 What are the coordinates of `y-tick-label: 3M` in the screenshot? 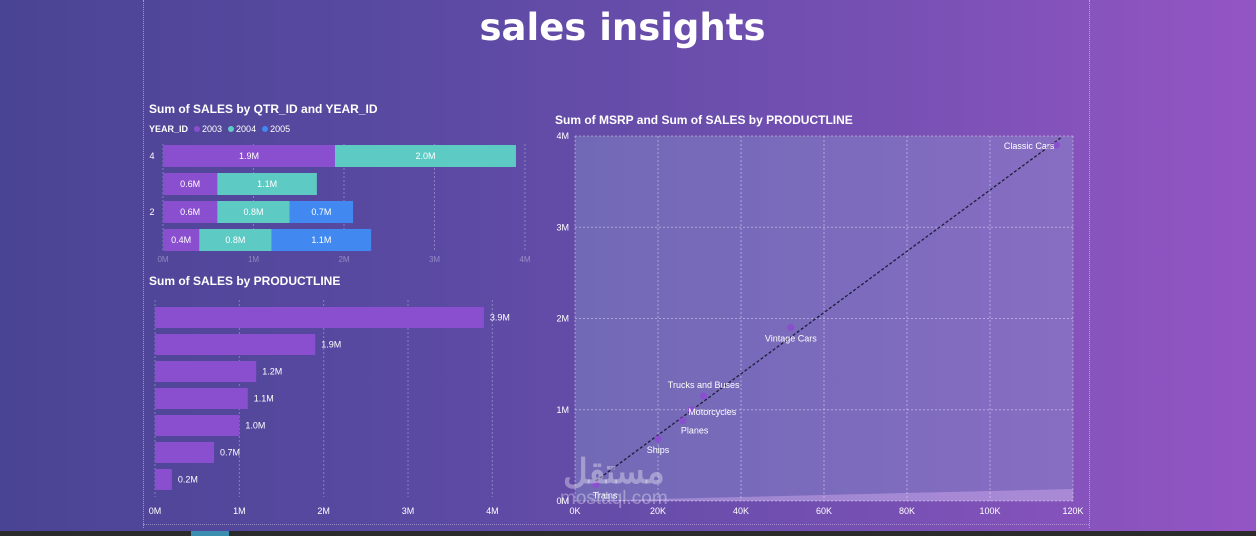 It's located at (562, 227).